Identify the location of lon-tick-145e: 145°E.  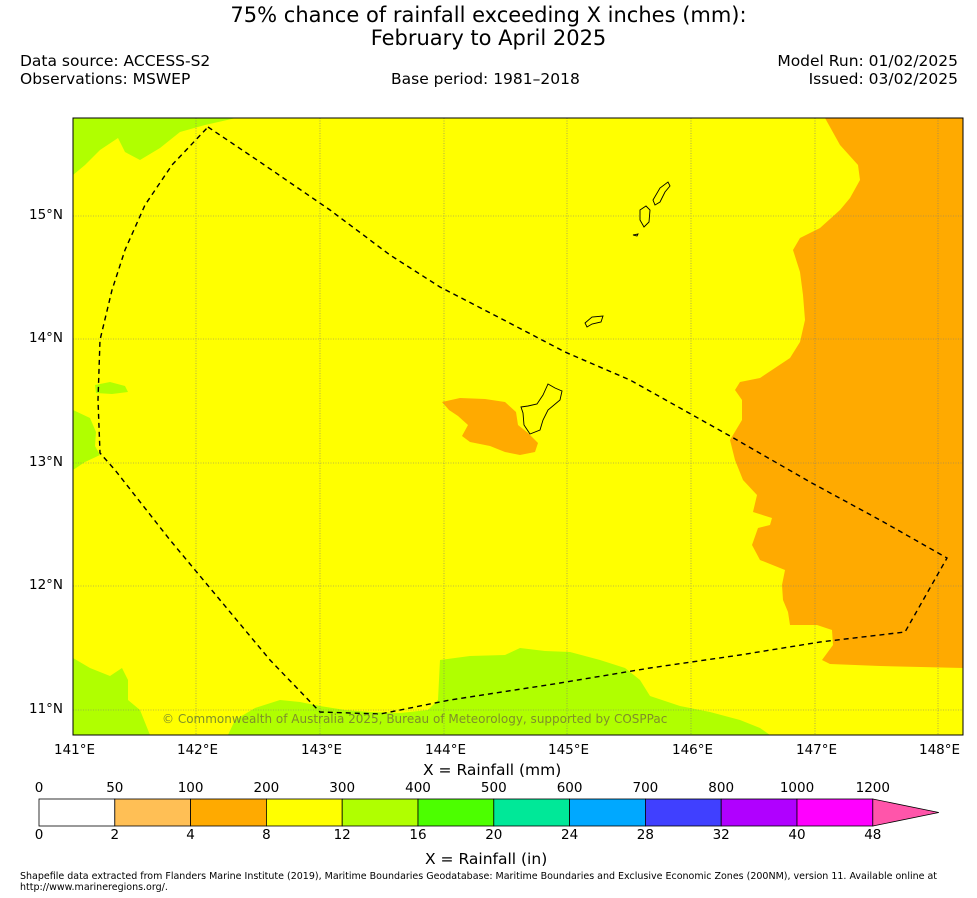
(569, 750).